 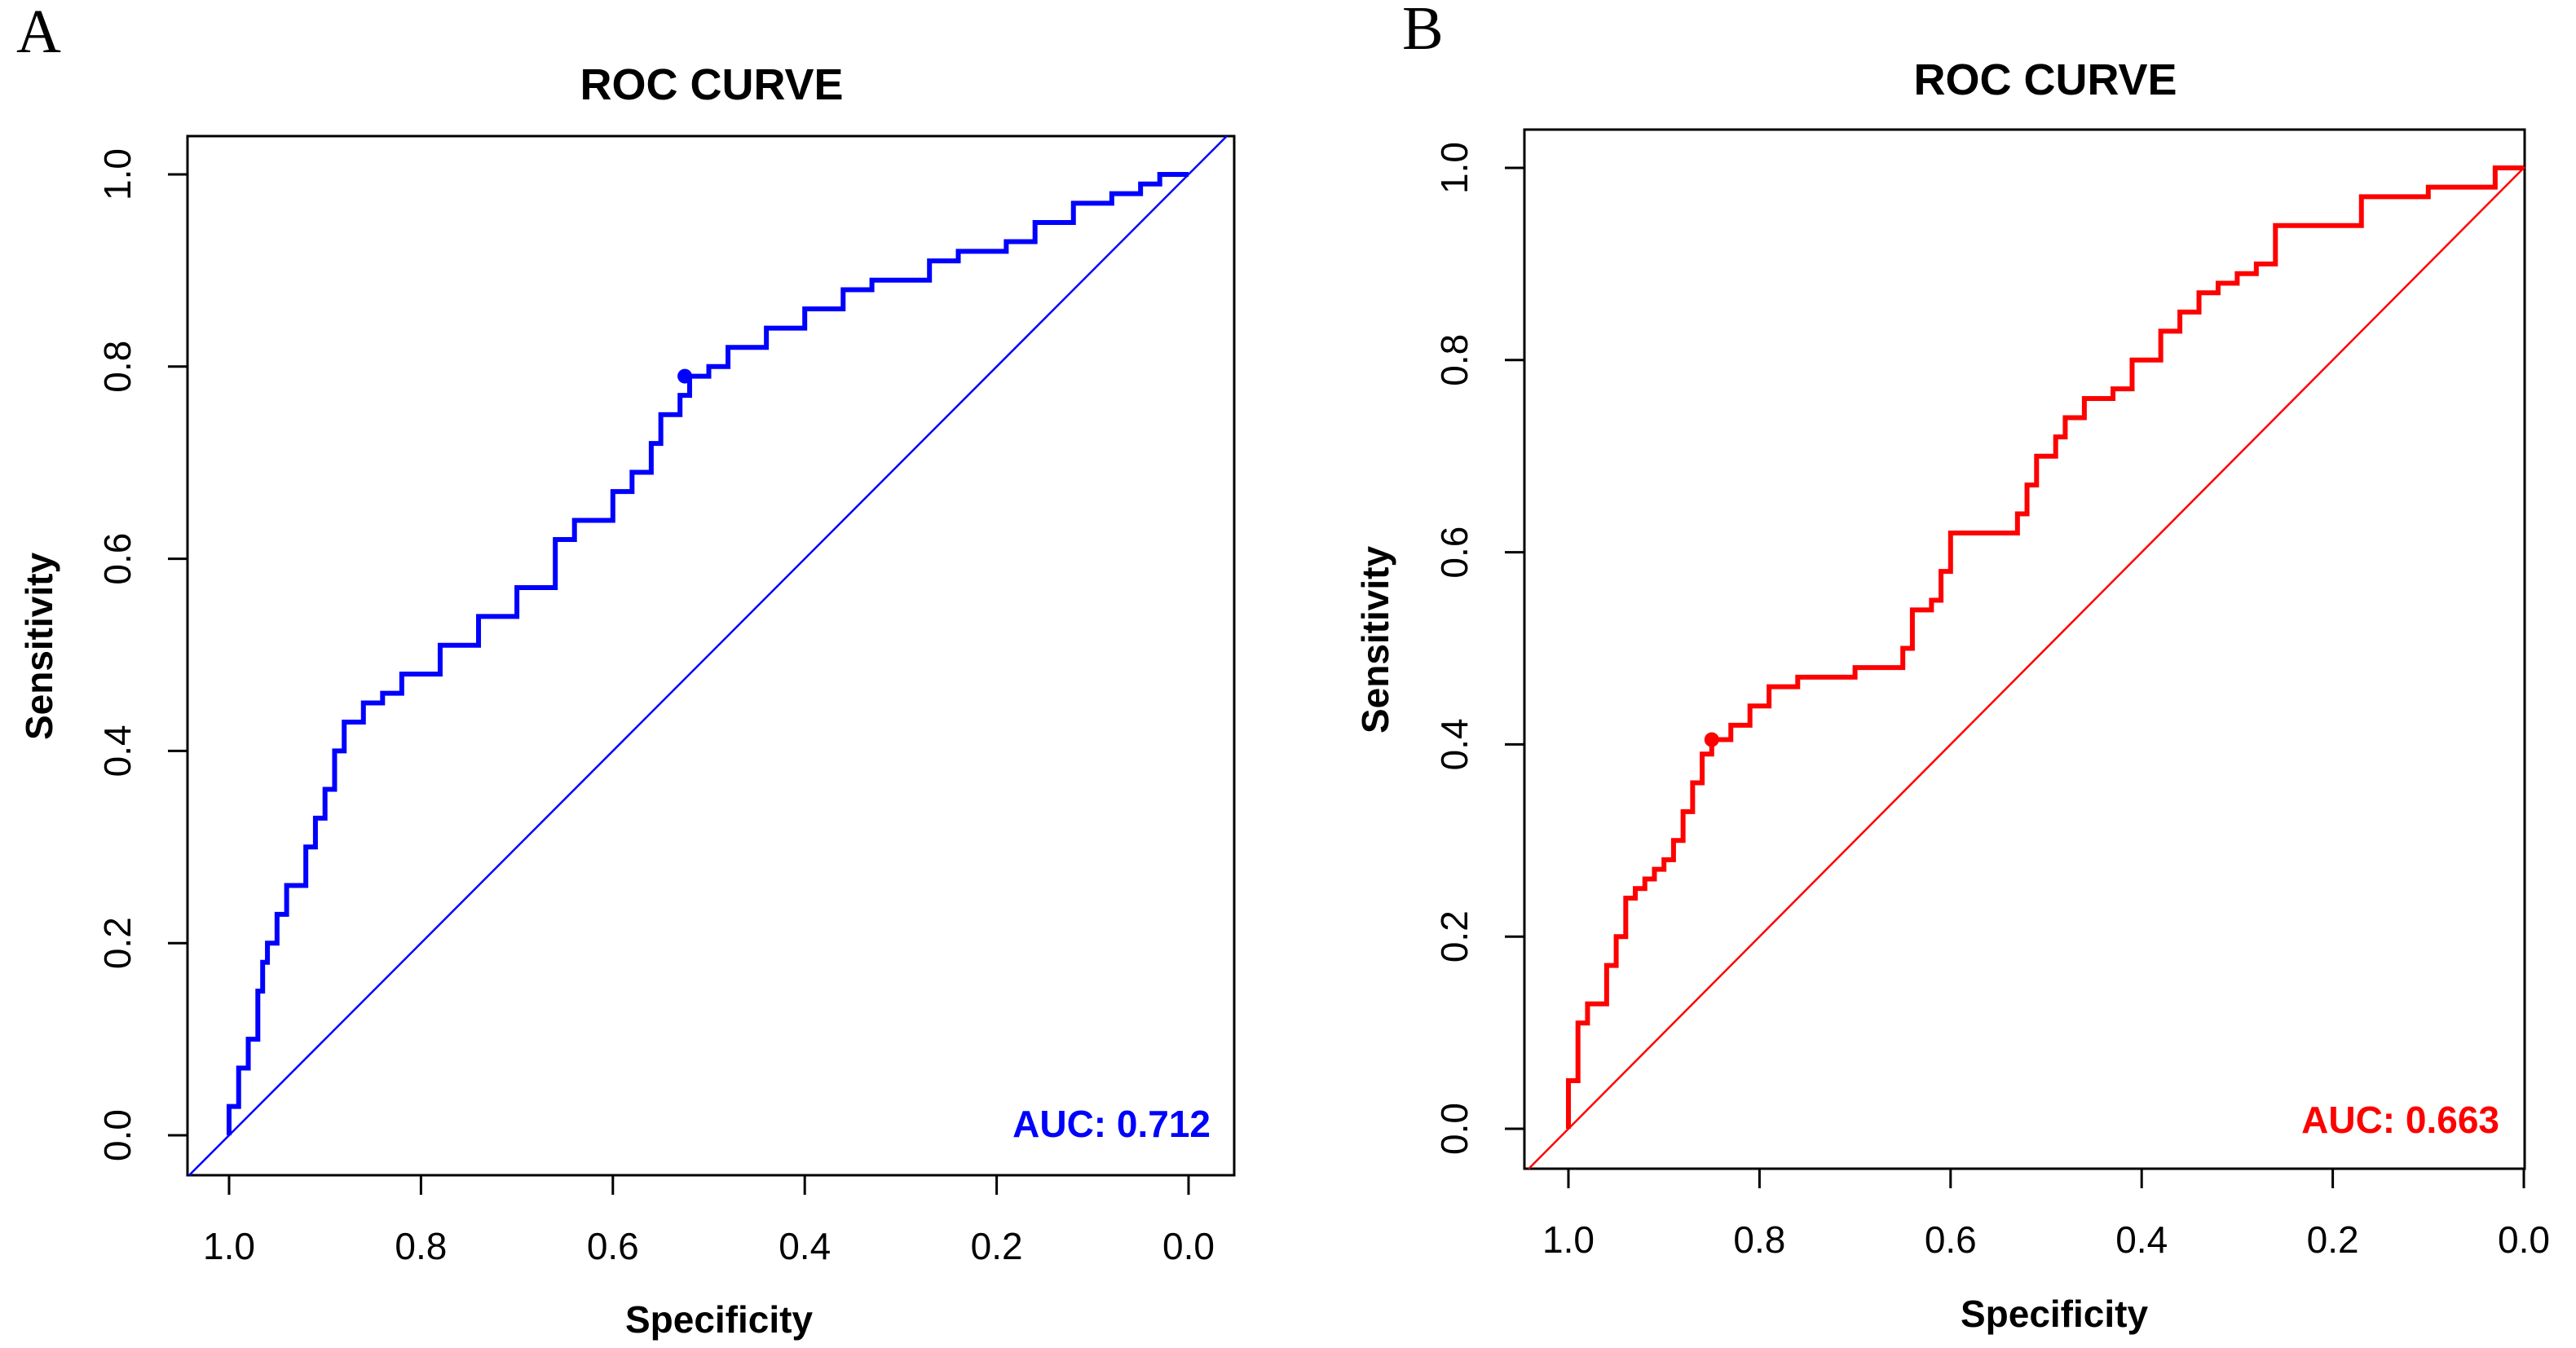 I want to click on panel-b-x-axis: 1.0 0.8 0.6 0.4 0.2 0.0, so click(x=2046, y=1215).